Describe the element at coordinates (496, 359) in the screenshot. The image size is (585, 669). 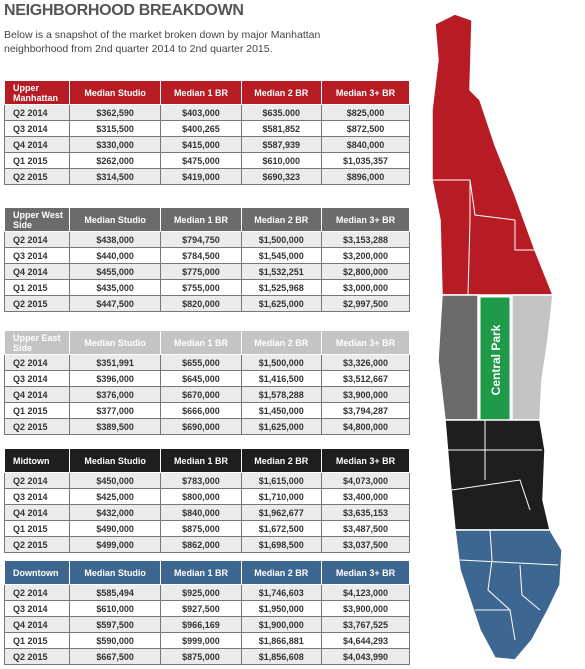
I see `central-park-label: Central Park` at that location.